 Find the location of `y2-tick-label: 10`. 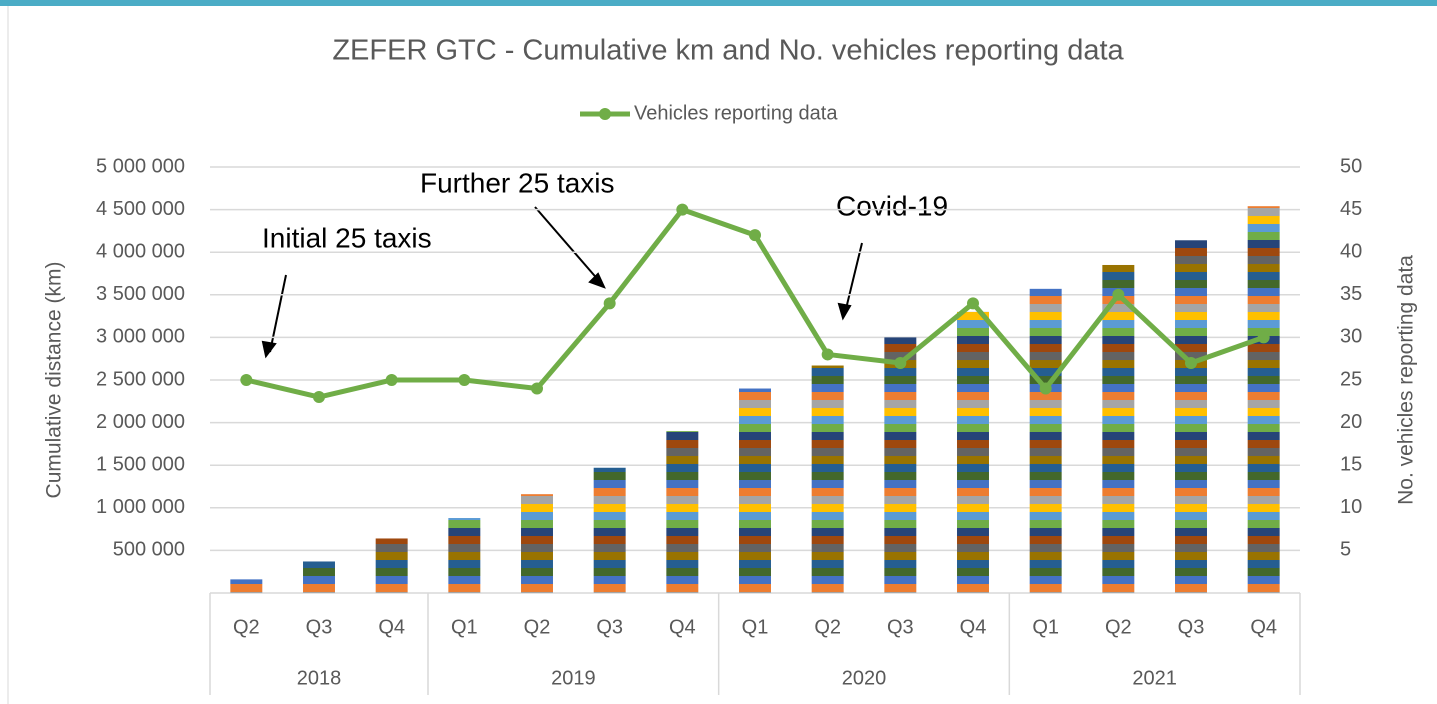

y2-tick-label: 10 is located at coordinates (1351, 507).